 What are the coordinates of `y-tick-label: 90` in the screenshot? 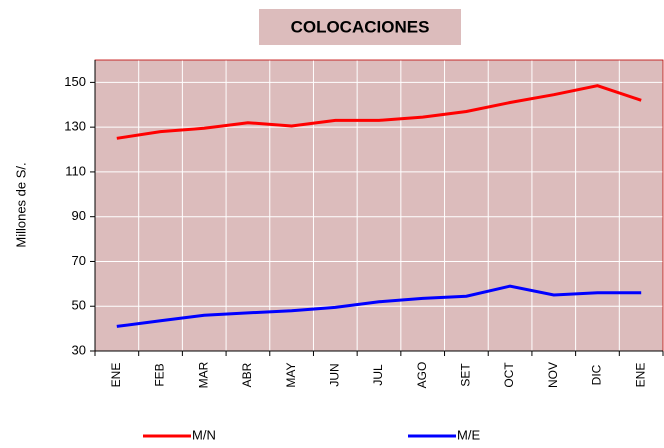 It's located at (79, 215).